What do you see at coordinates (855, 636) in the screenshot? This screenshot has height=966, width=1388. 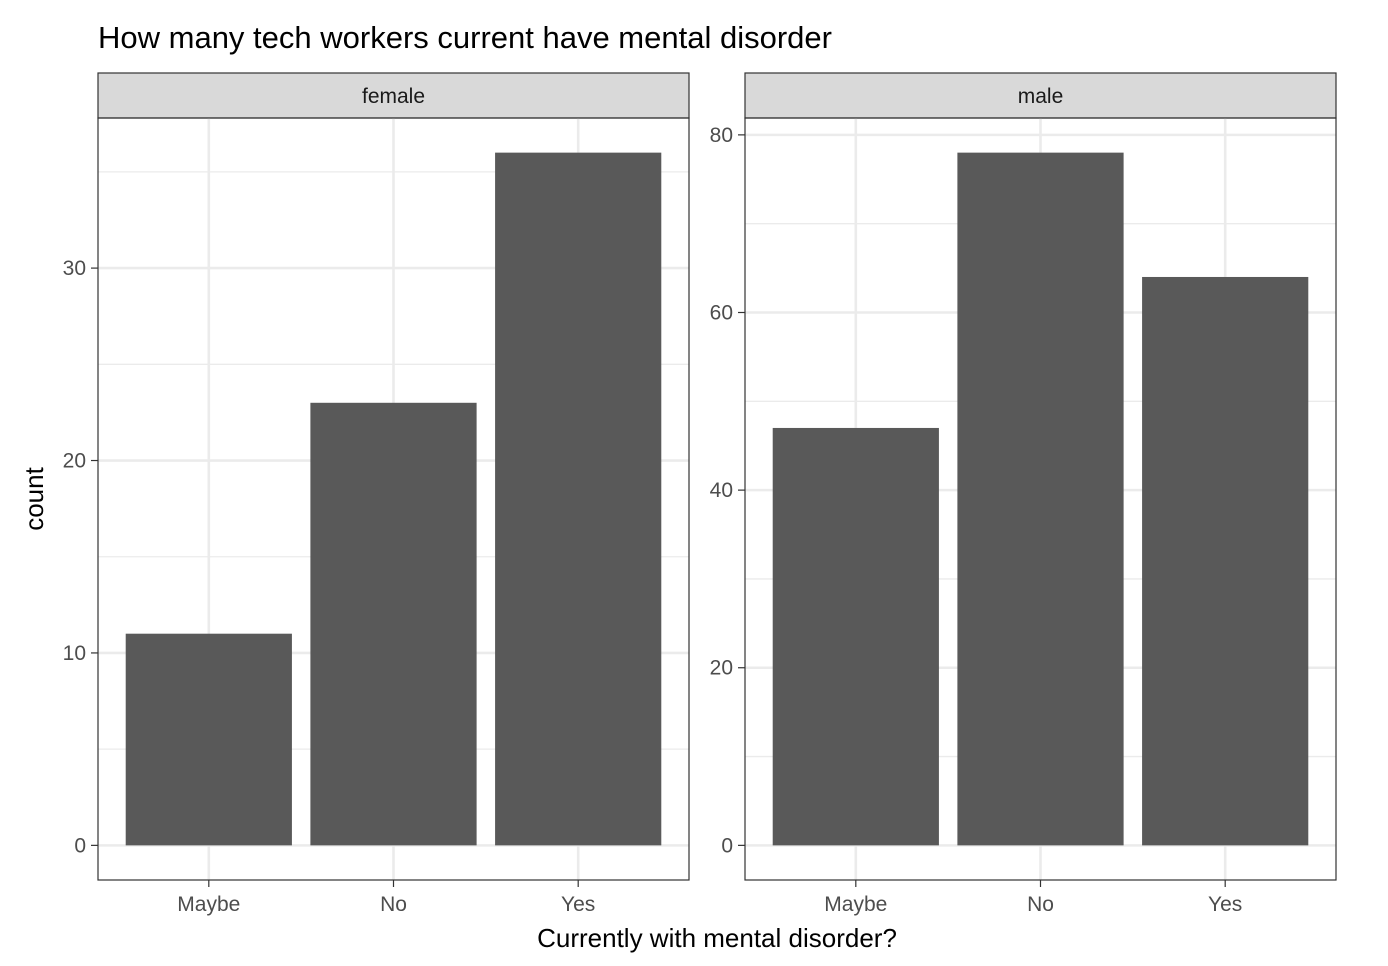 I see `bar-male-maybe` at bounding box center [855, 636].